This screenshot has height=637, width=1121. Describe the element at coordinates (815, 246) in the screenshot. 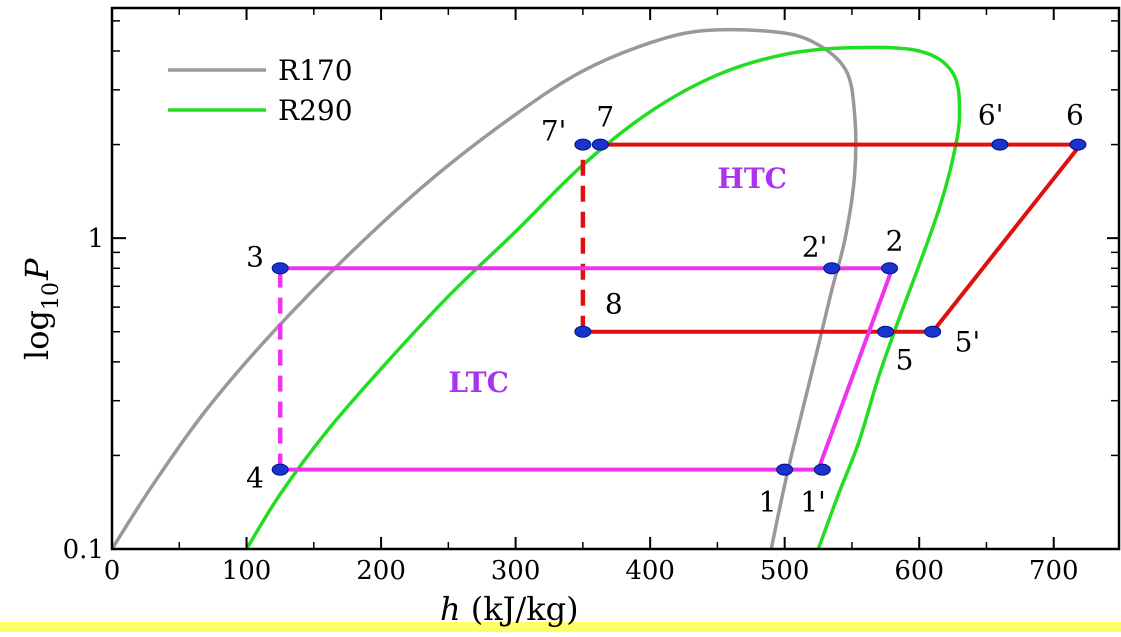

I see `state-point-label-2-prime: 2'` at that location.